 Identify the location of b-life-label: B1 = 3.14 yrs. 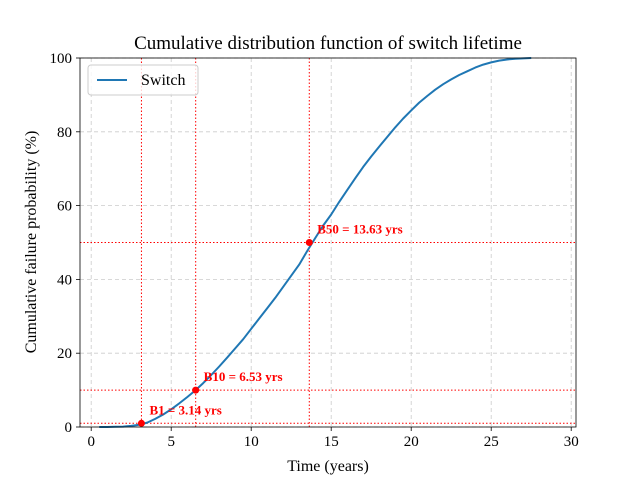
(185, 409).